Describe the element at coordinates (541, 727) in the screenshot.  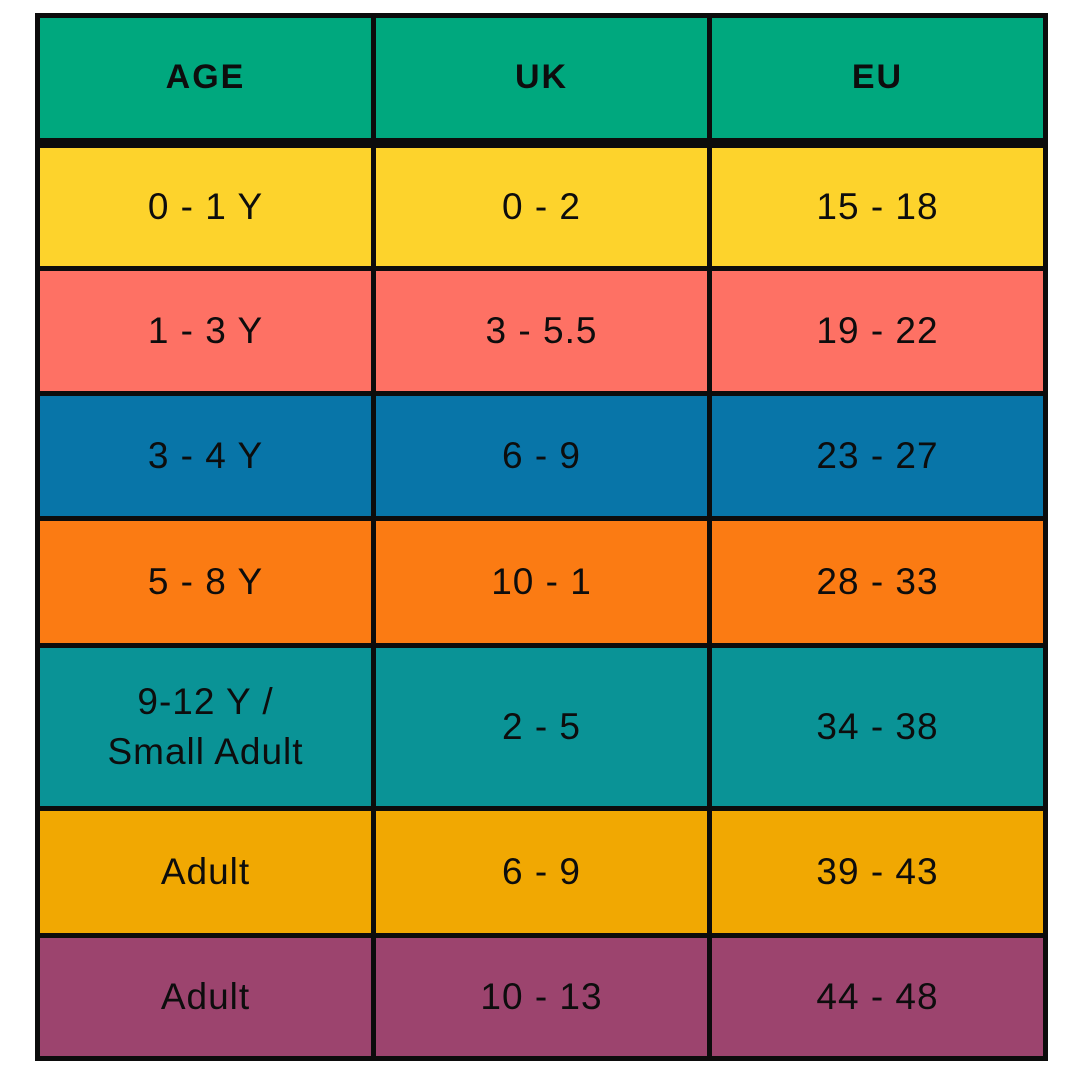
I see `cell-uk: 2 - 5` at that location.